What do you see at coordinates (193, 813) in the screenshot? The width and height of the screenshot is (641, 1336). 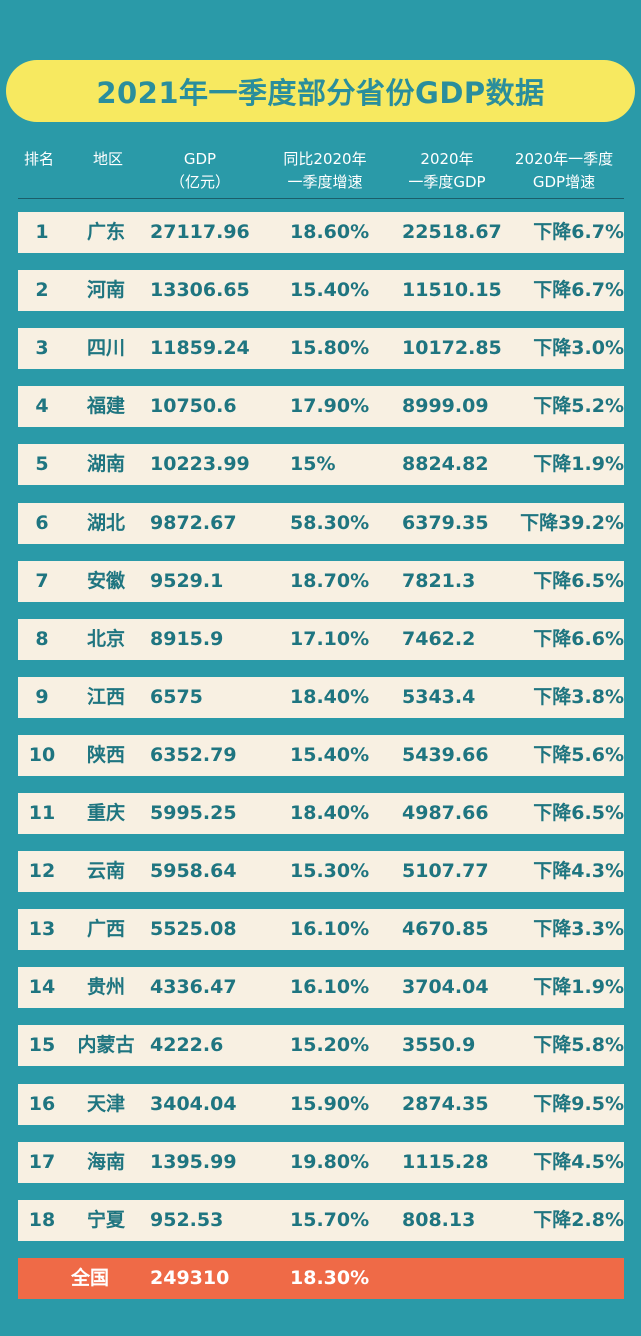 I see `row-gdp: 5995.25` at bounding box center [193, 813].